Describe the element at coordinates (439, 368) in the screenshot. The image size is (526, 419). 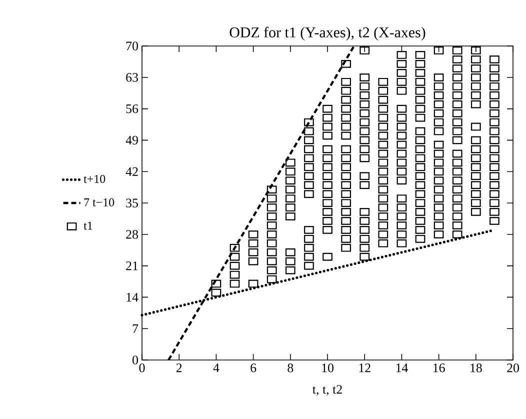
I see `x-tick-label: 16` at that location.